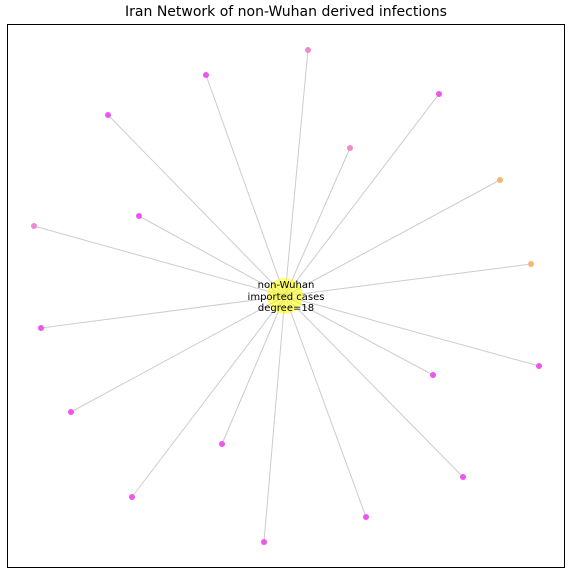  What do you see at coordinates (264, 542) in the screenshot?
I see `leaf-node-n18` at bounding box center [264, 542].